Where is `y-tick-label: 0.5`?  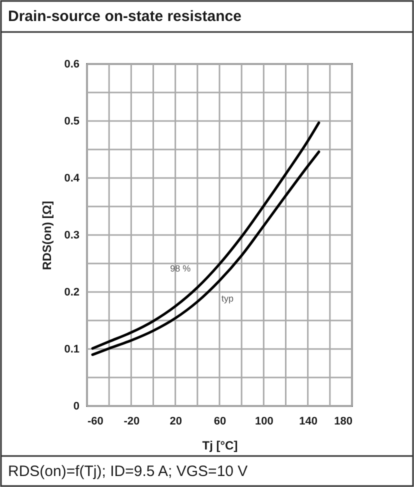 y-tick-label: 0.5 is located at coordinates (72, 122).